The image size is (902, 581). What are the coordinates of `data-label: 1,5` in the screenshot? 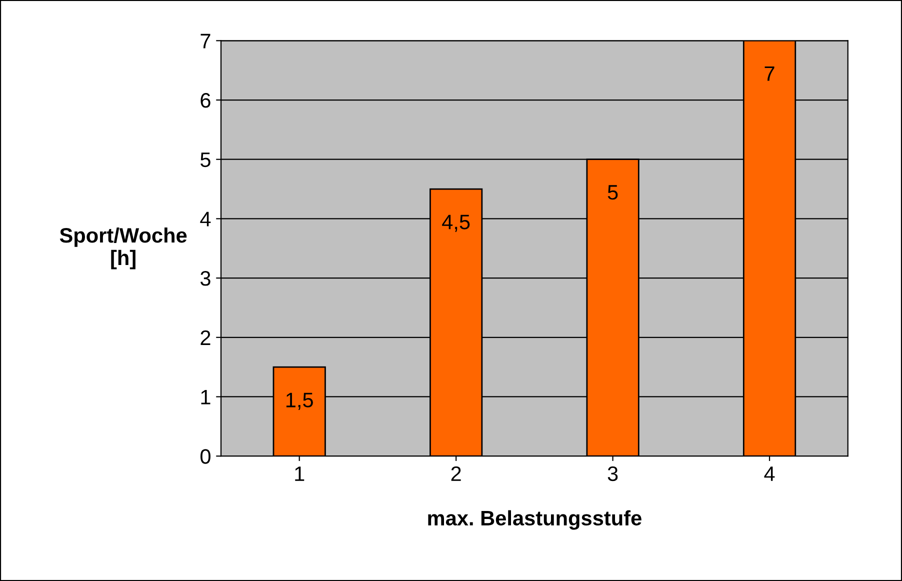 It's located at (299, 401).